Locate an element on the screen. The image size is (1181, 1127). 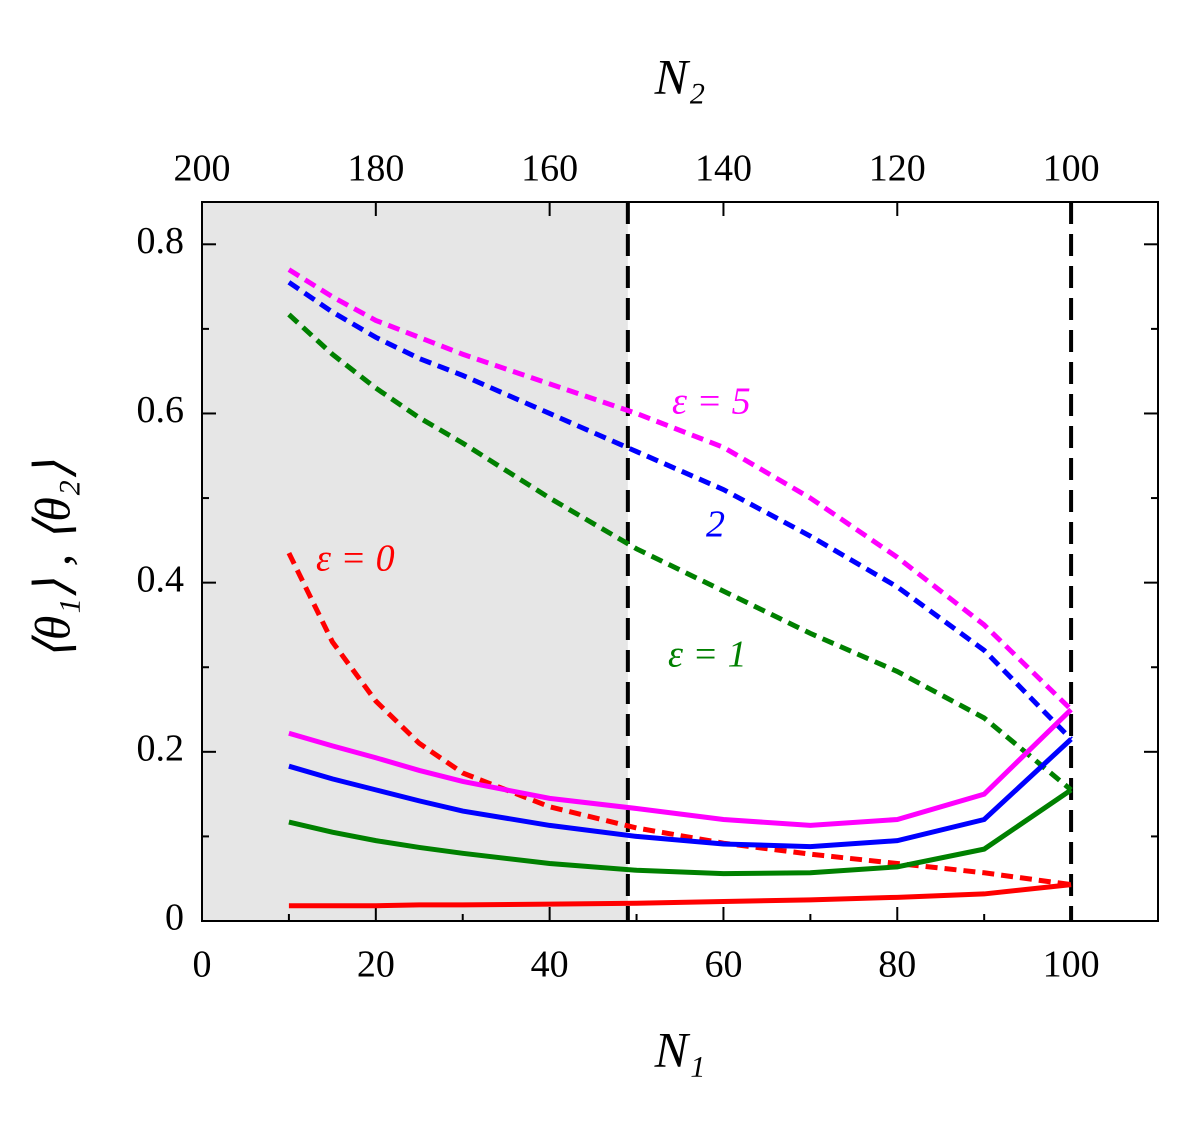
x-tick-label: 0 is located at coordinates (202, 965).